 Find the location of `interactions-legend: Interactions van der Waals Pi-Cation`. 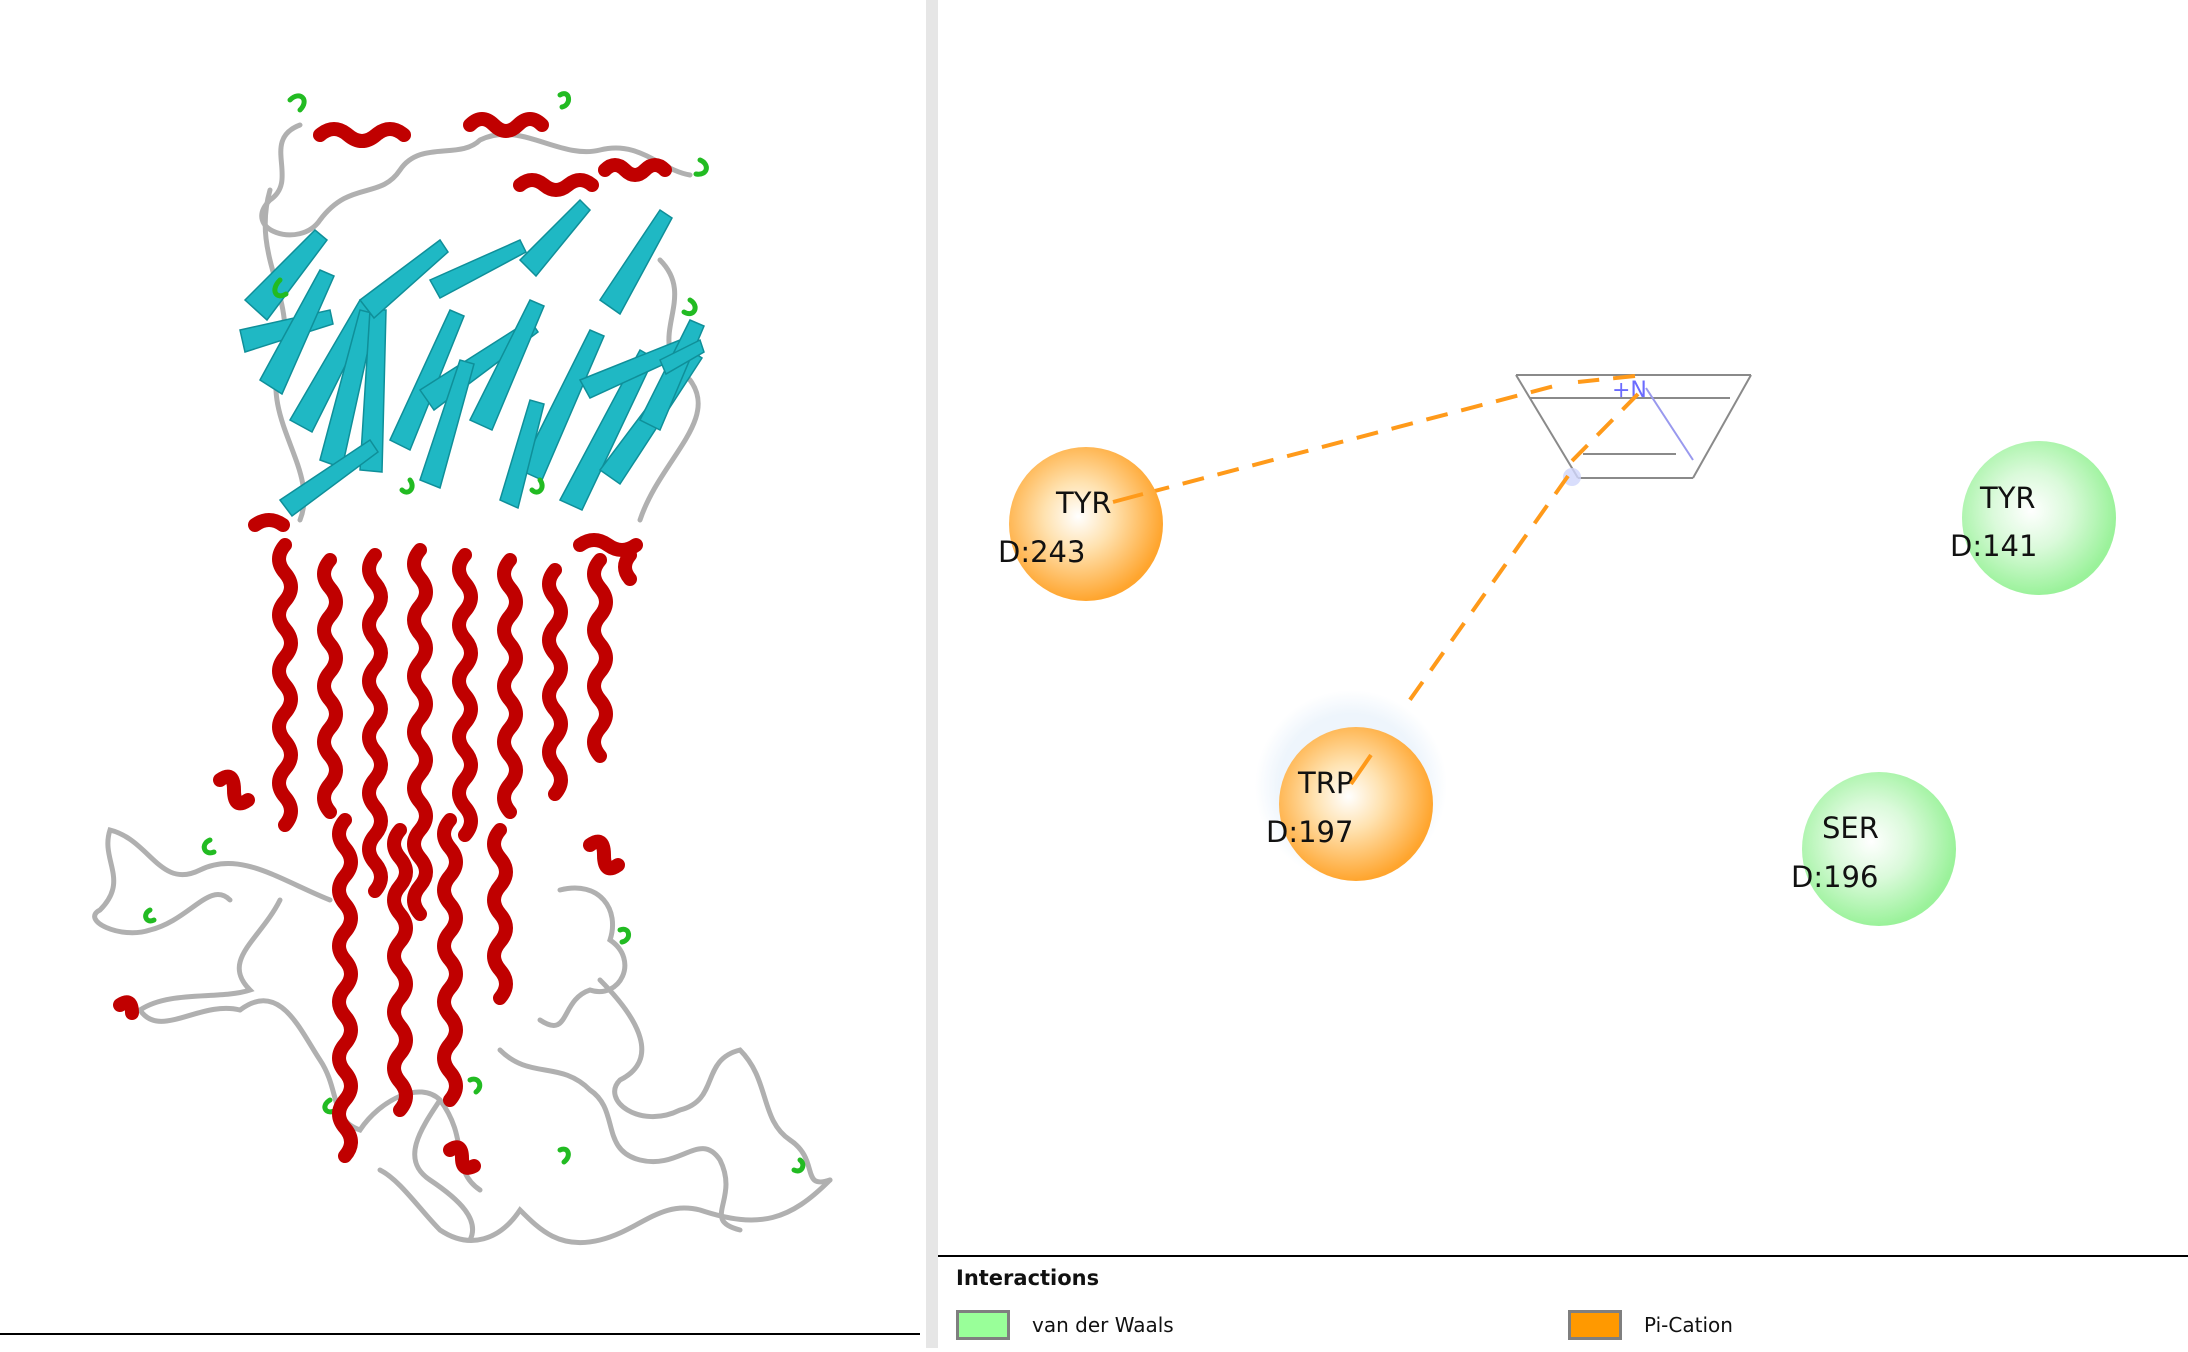

interactions-legend: Interactions van der Waals Pi-Cation is located at coordinates (1563, 1302).